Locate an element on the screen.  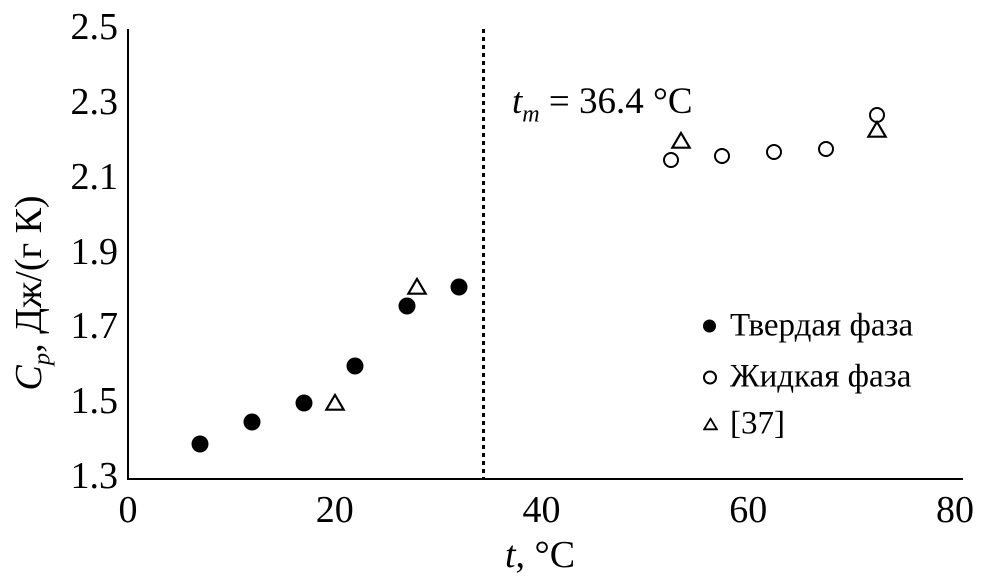
x-tick-label: 60 is located at coordinates (748, 510).